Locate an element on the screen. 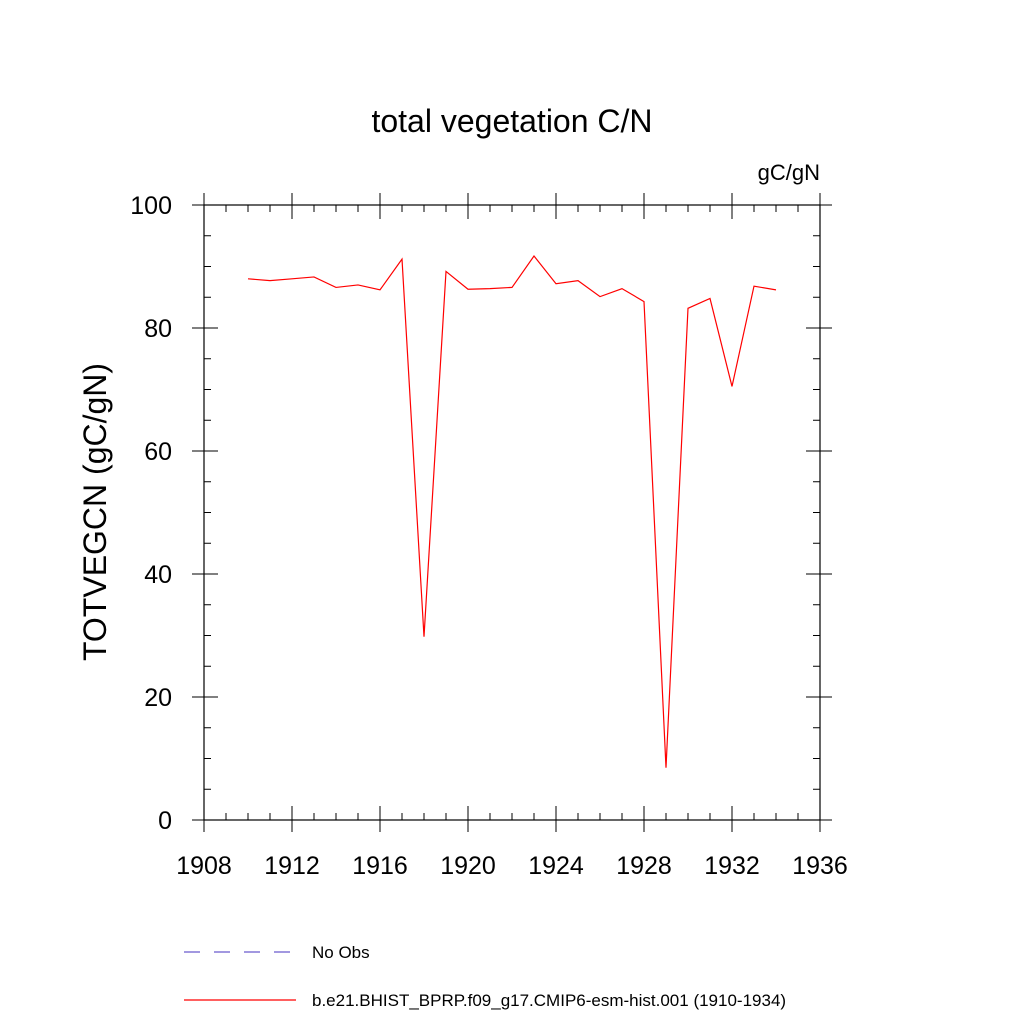 Image resolution: width=1024 pixels, height=1024 pixels. units-label: gC/gN is located at coordinates (789, 172).